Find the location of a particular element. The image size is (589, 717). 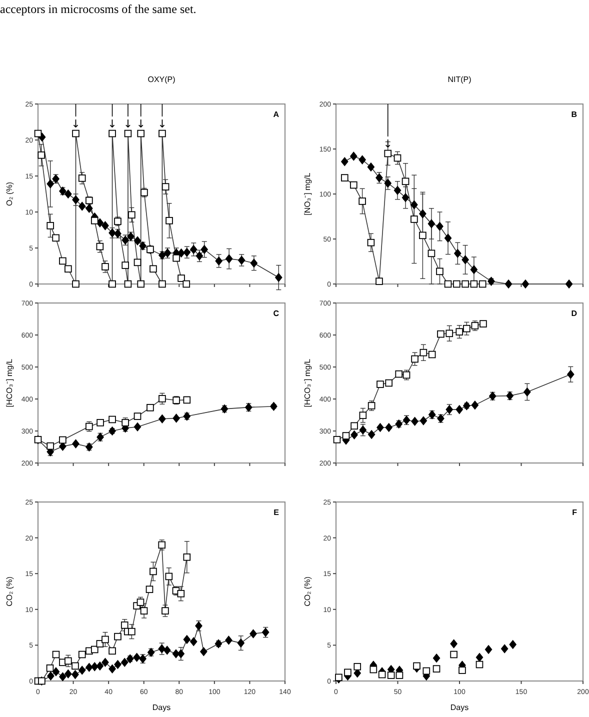

y-axis-title: O₂ (%) is located at coordinates (9, 194).